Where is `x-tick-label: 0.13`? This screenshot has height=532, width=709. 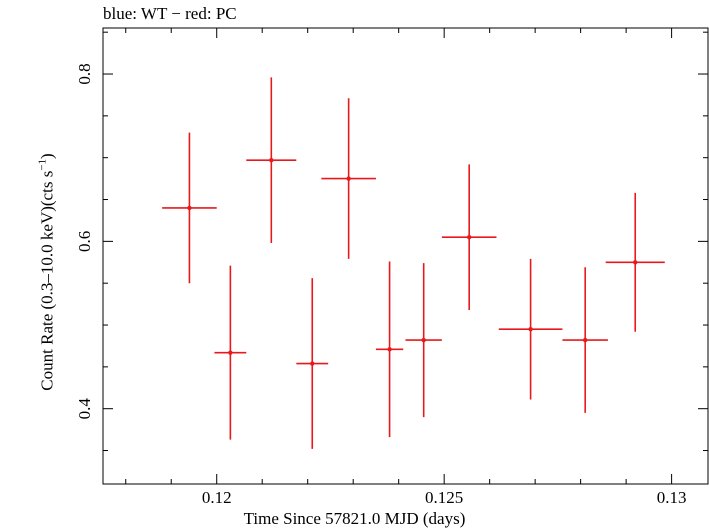 x-tick-label: 0.13 is located at coordinates (672, 497).